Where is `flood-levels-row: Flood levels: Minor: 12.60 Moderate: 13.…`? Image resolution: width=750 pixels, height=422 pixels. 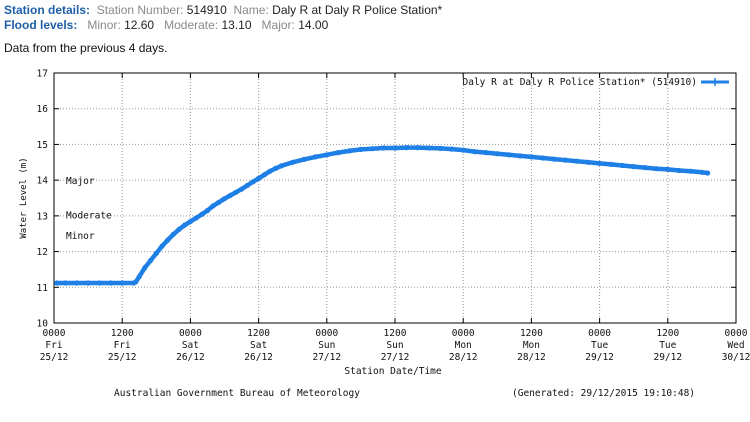
flood-levels-row: Flood levels: Minor: 12.60 Moderate: 13.… is located at coordinates (166, 25).